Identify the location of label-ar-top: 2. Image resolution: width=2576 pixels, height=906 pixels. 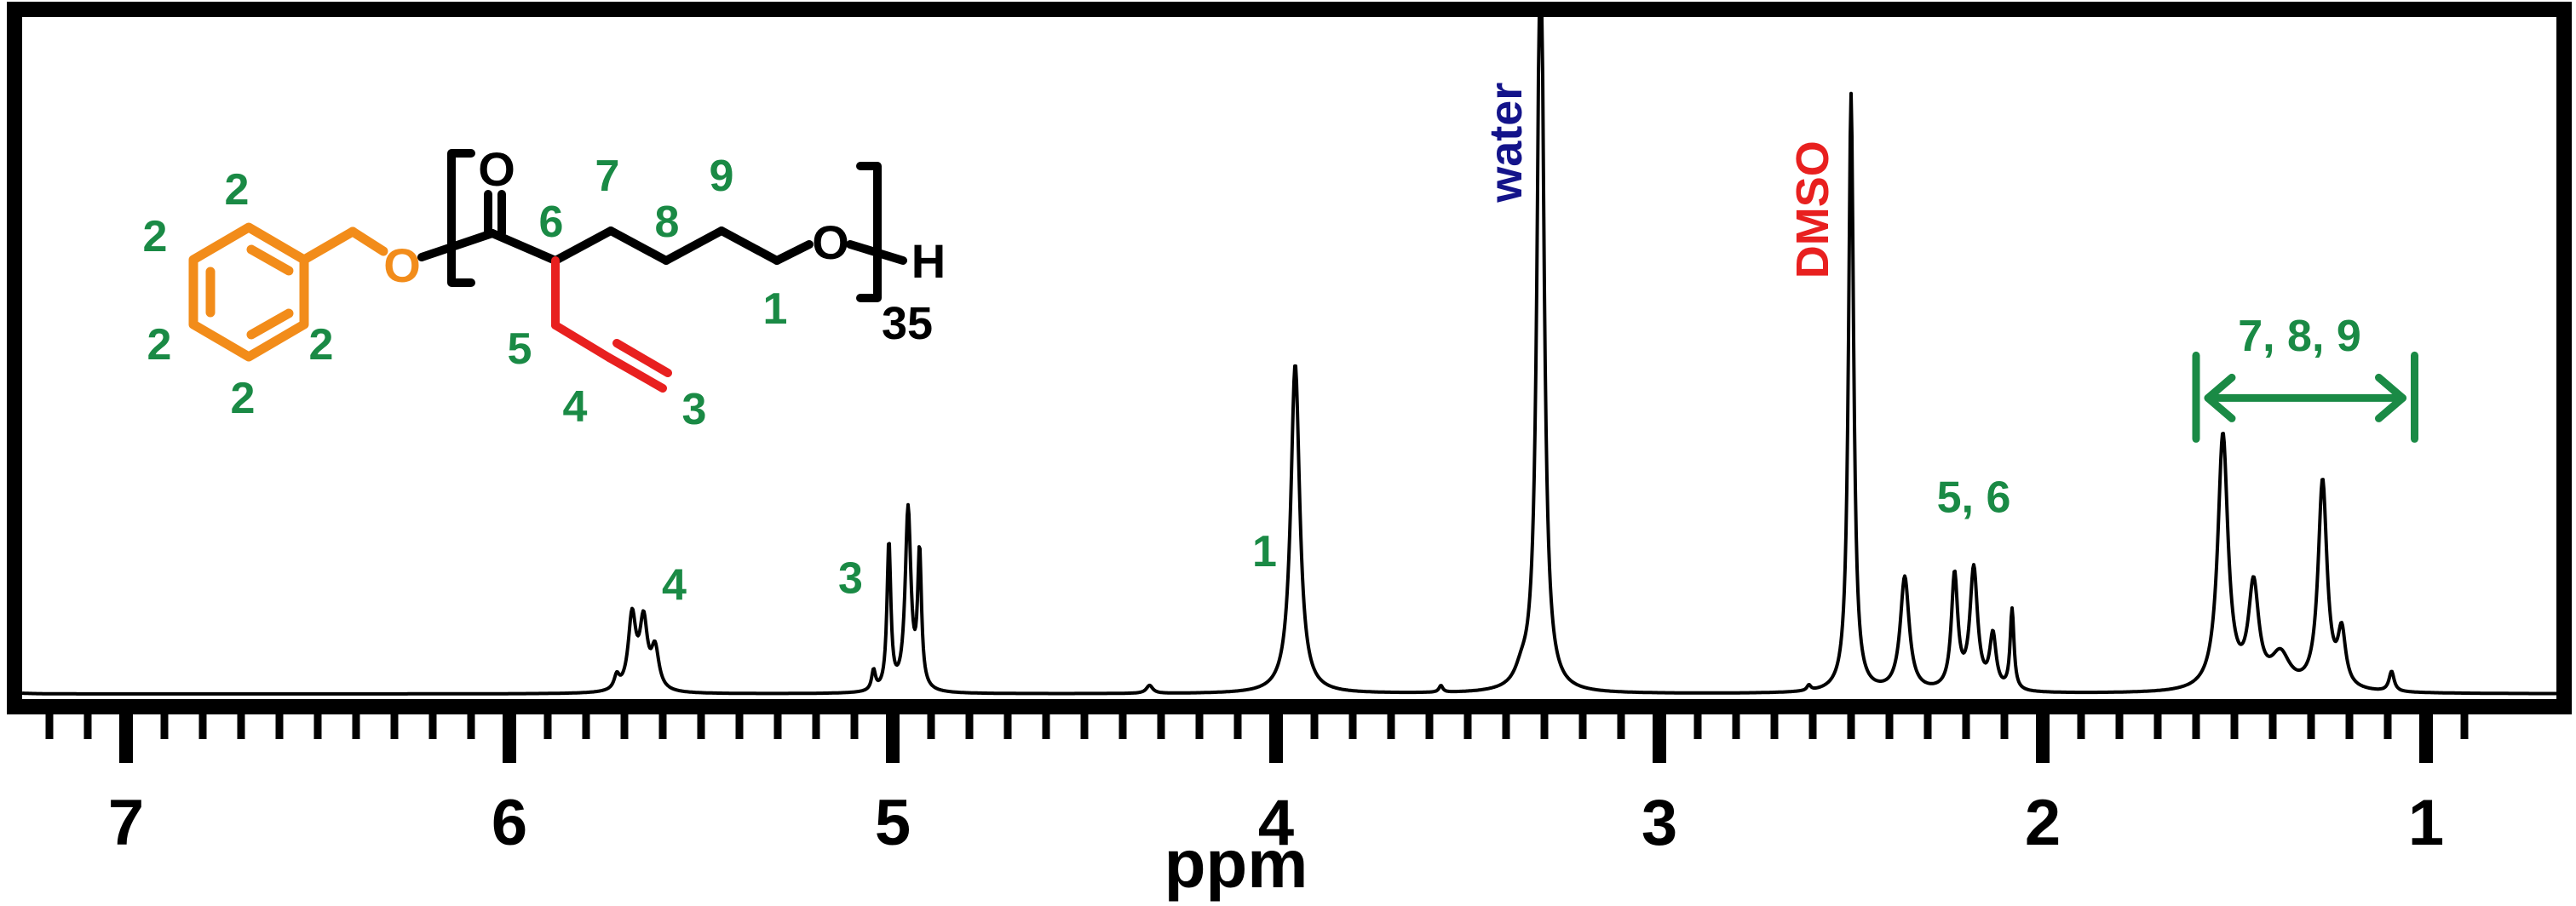
(238, 190).